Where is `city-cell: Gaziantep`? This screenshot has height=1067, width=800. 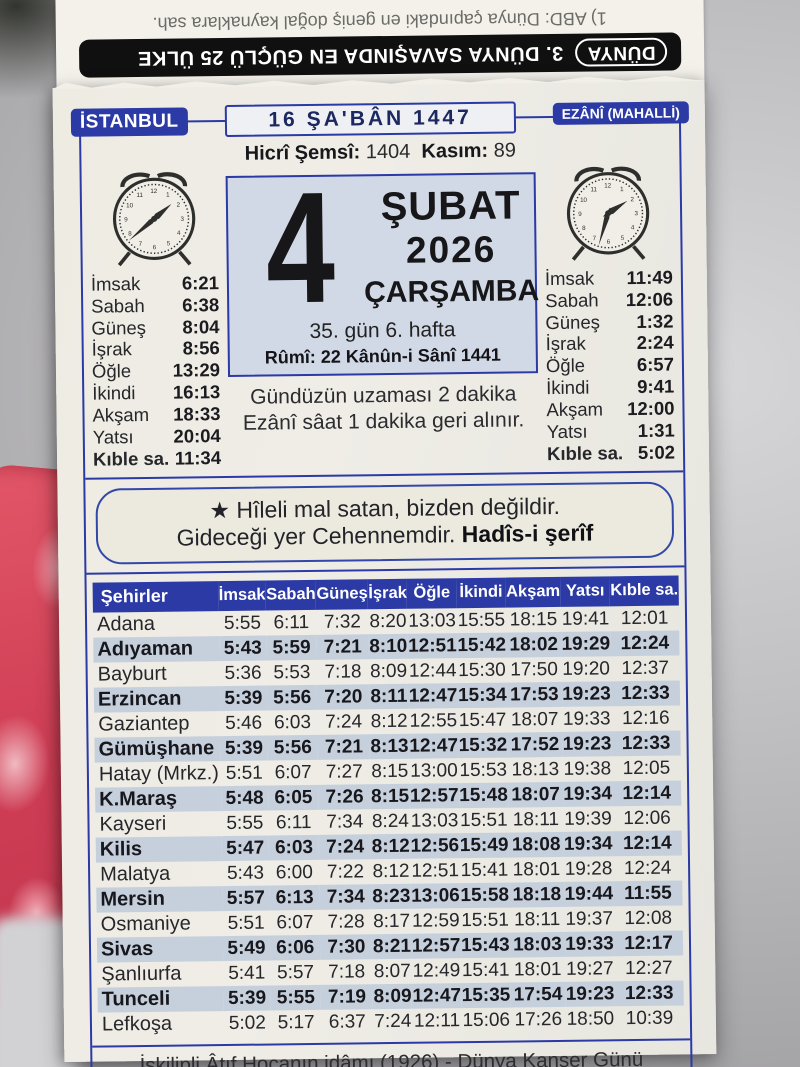
city-cell: Gaziantep is located at coordinates (144, 724).